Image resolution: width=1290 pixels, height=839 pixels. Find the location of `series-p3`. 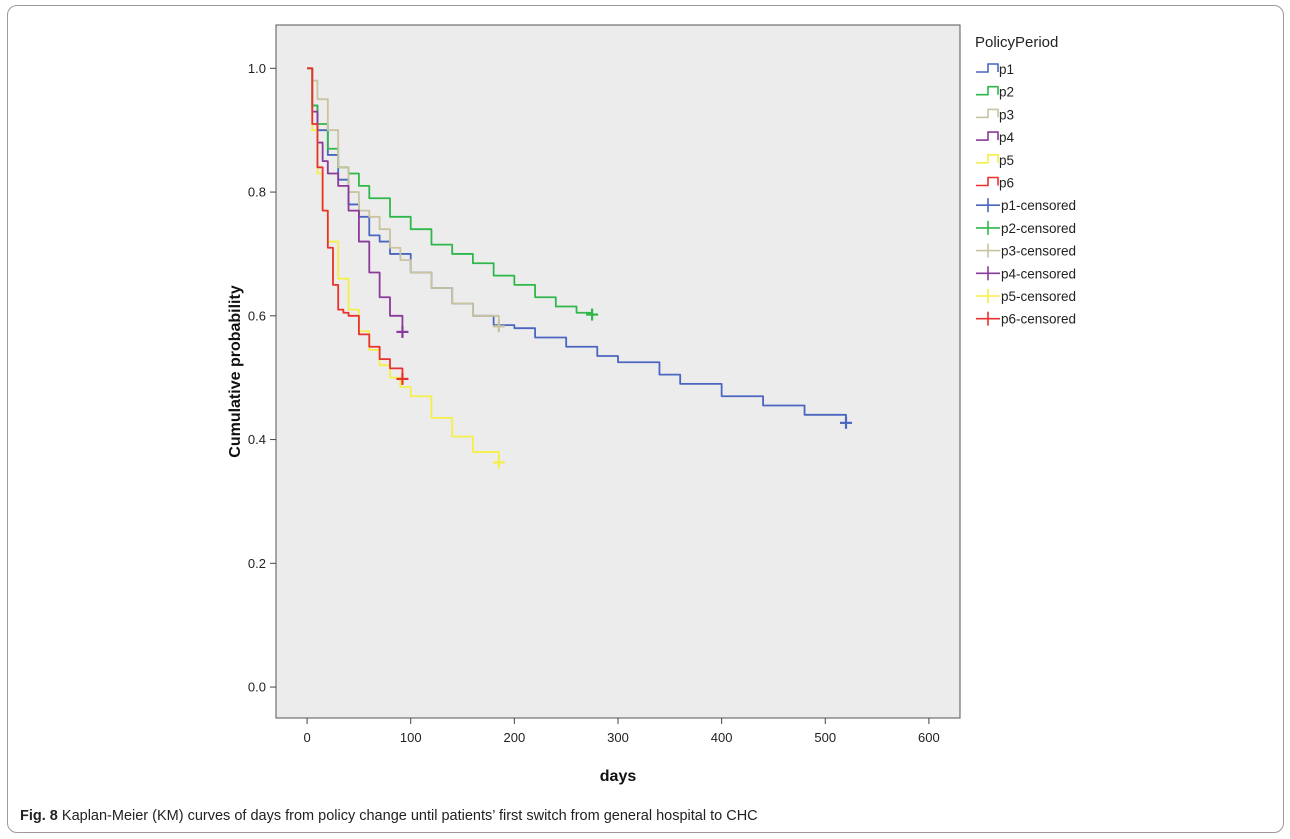

series-p3 is located at coordinates (403, 197).